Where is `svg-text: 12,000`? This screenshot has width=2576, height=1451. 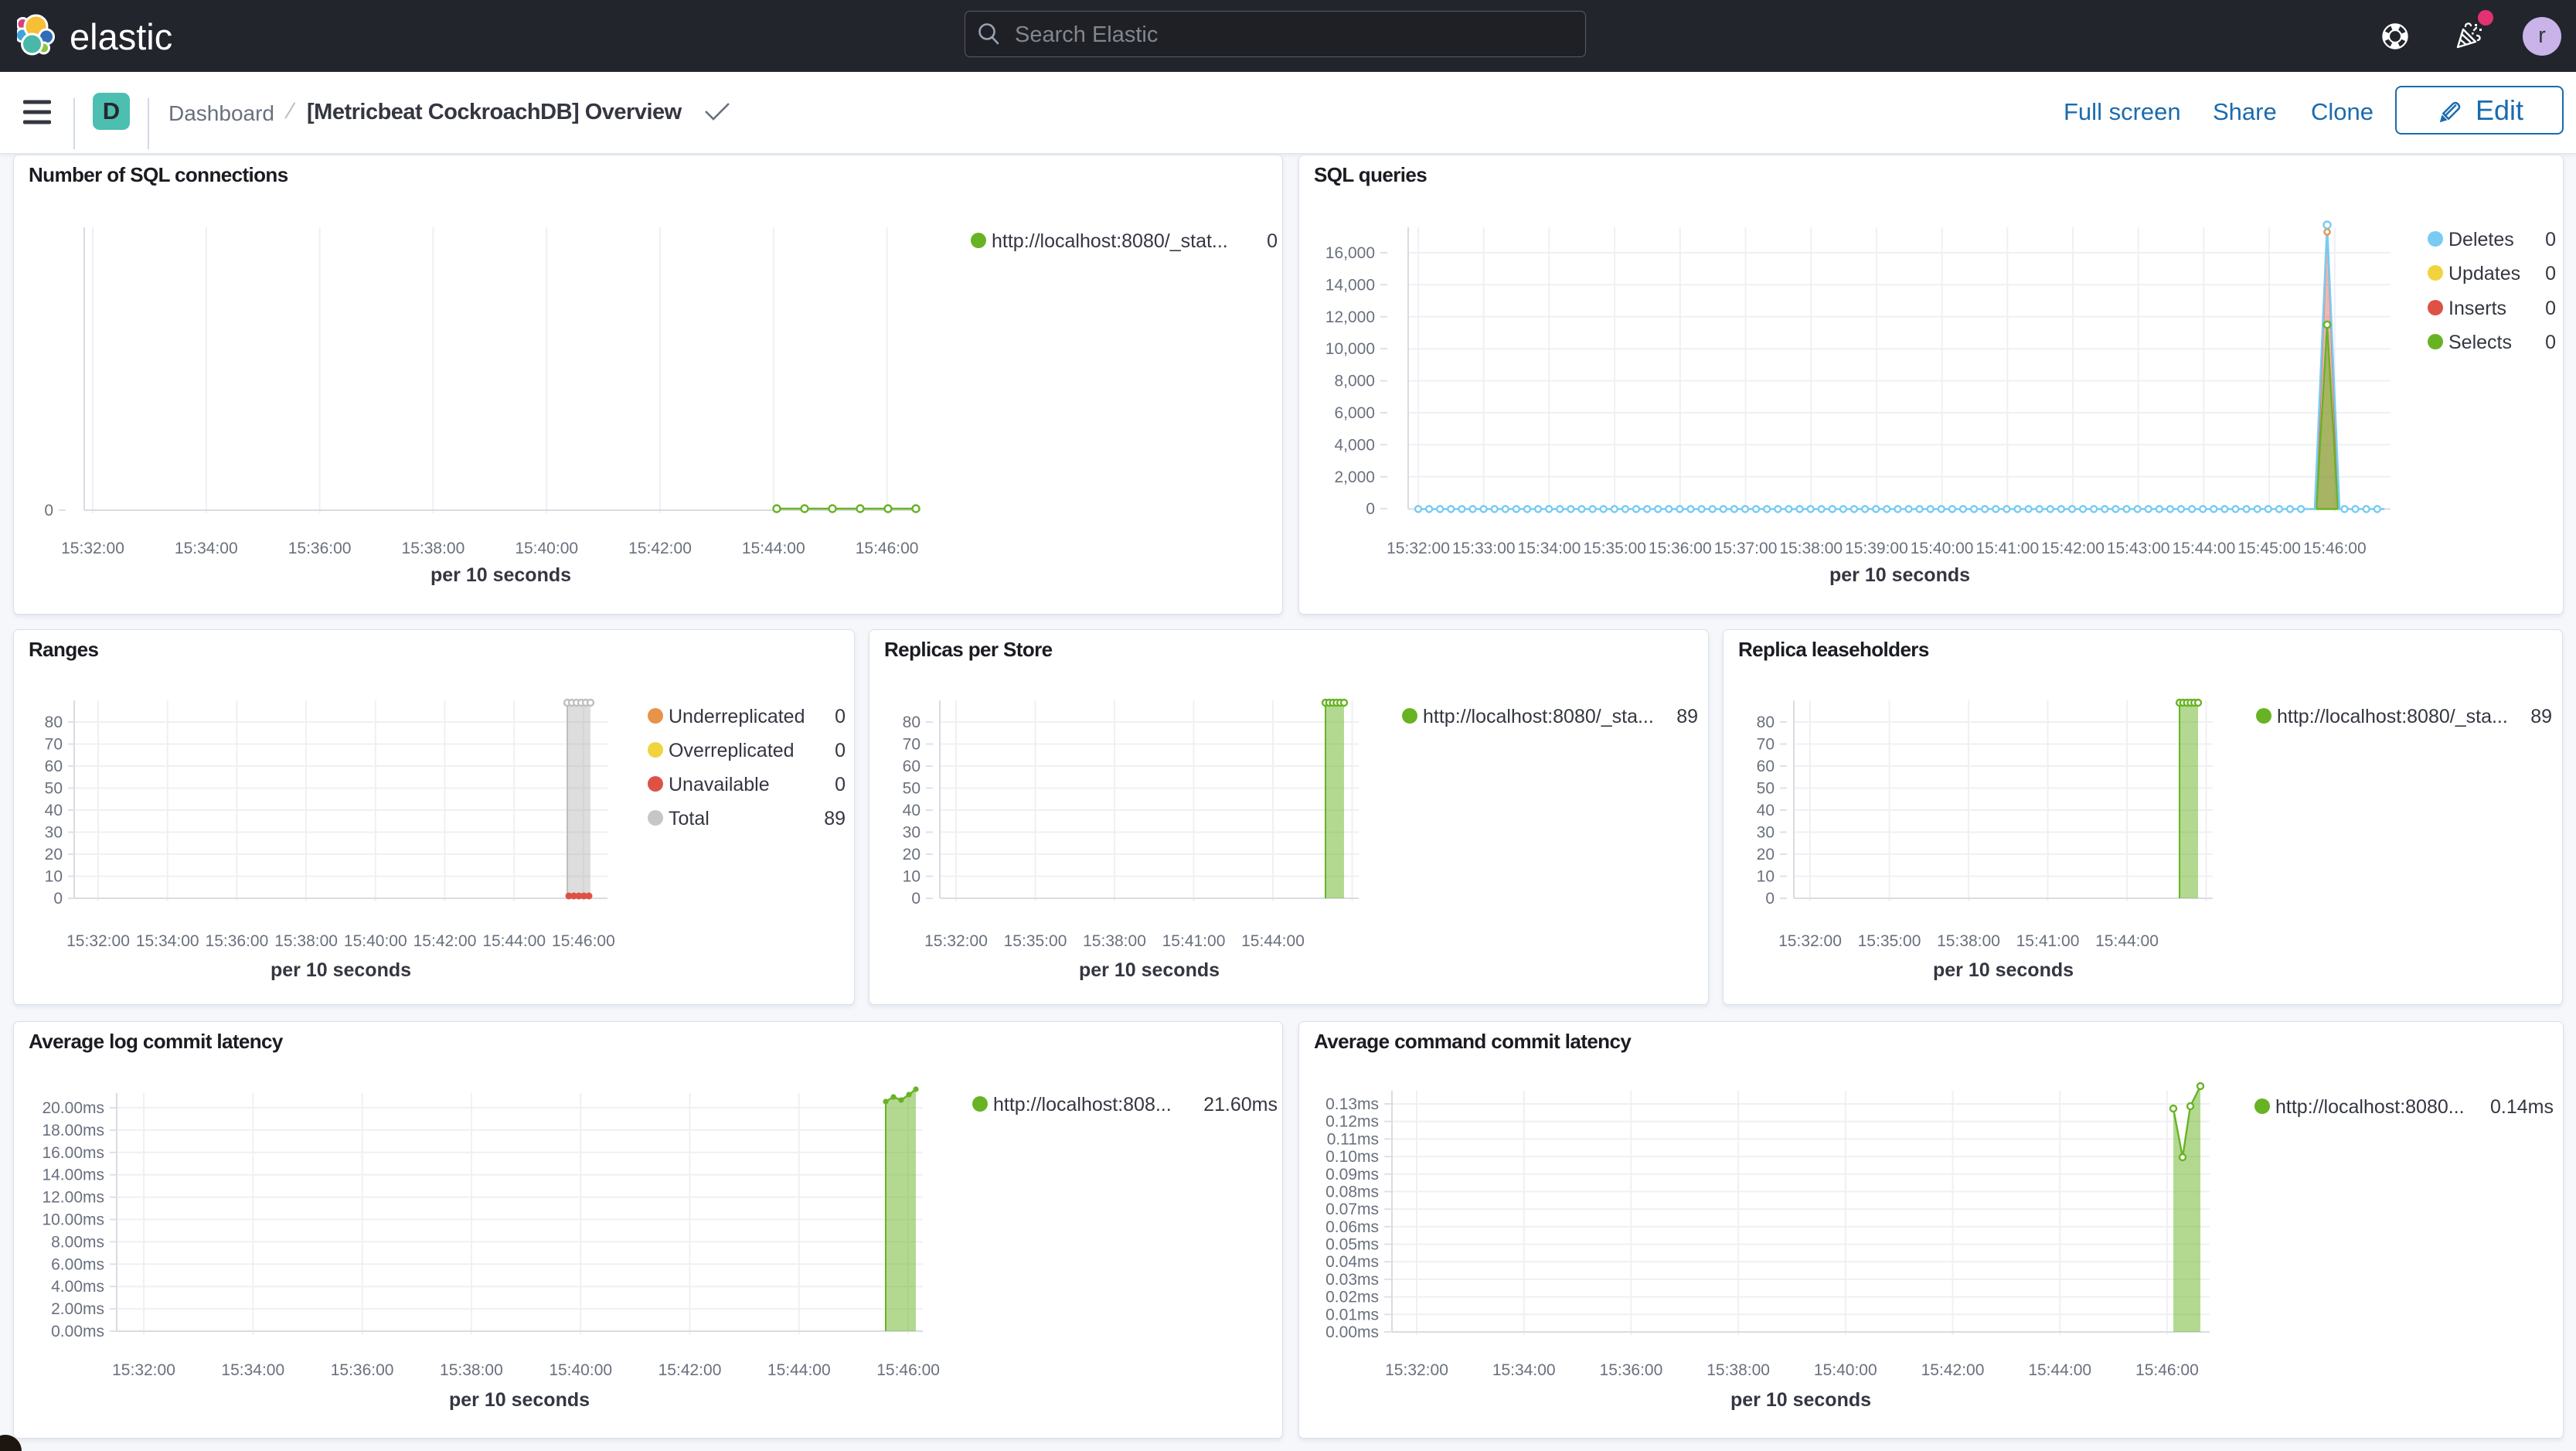 svg-text: 12,000 is located at coordinates (1350, 317).